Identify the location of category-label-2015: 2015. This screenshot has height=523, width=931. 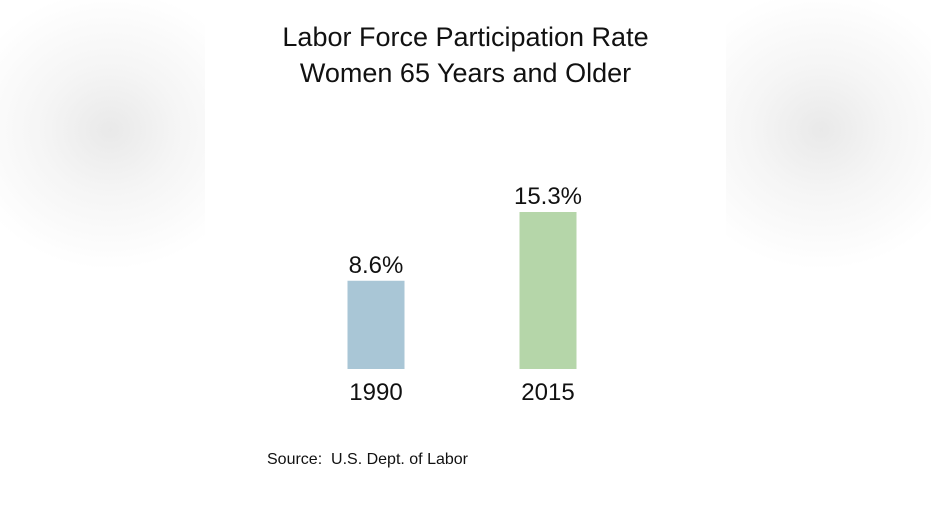
(547, 392).